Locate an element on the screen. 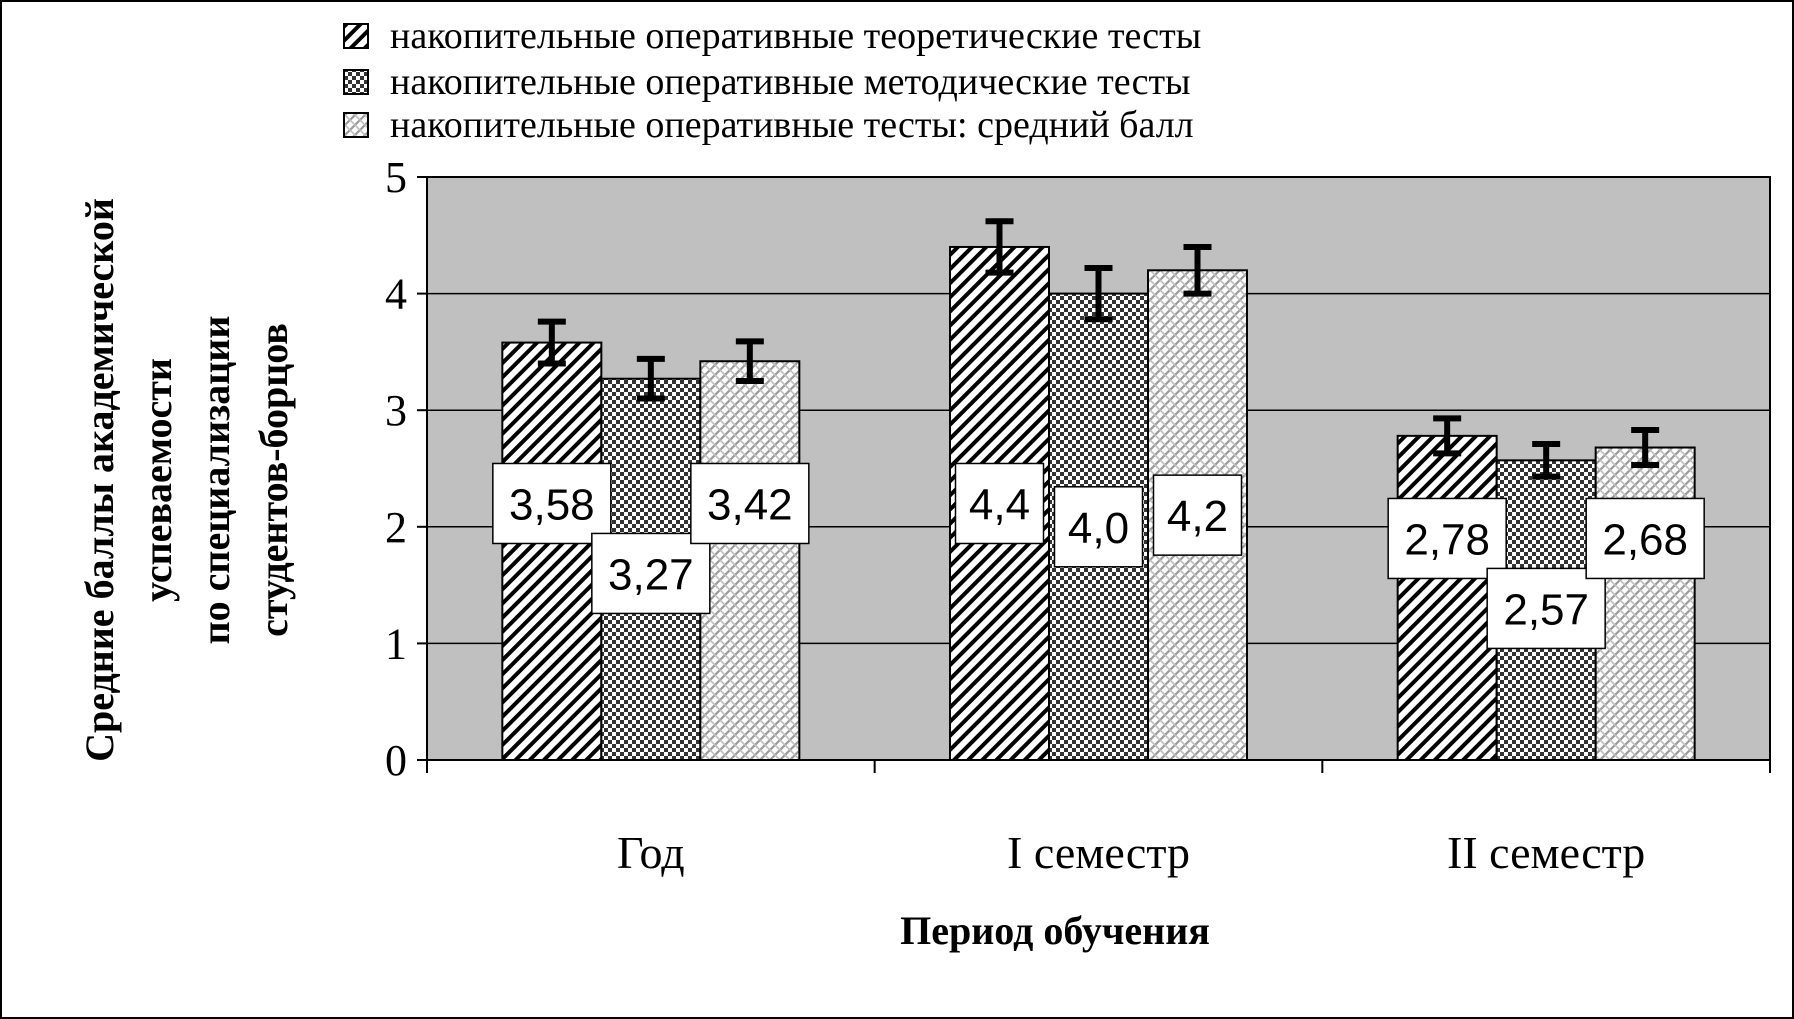 The height and width of the screenshot is (1019, 1794). data-label: 3,42 is located at coordinates (750, 504).